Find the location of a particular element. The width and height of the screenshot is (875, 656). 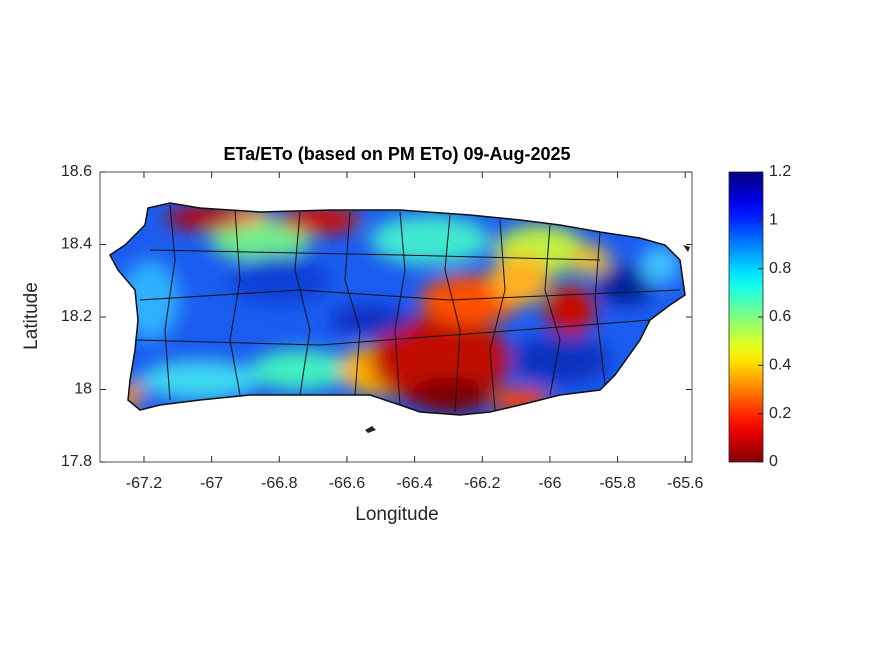

x-tick-label: -67.2 is located at coordinates (144, 483).